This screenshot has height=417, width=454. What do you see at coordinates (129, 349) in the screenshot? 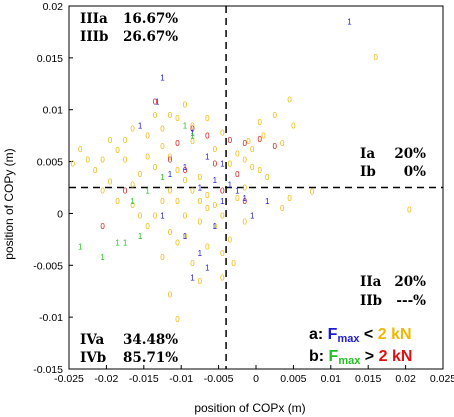
I see `quadrant-iv-label: IVa 34.48% IVb 85.71%` at bounding box center [129, 349].